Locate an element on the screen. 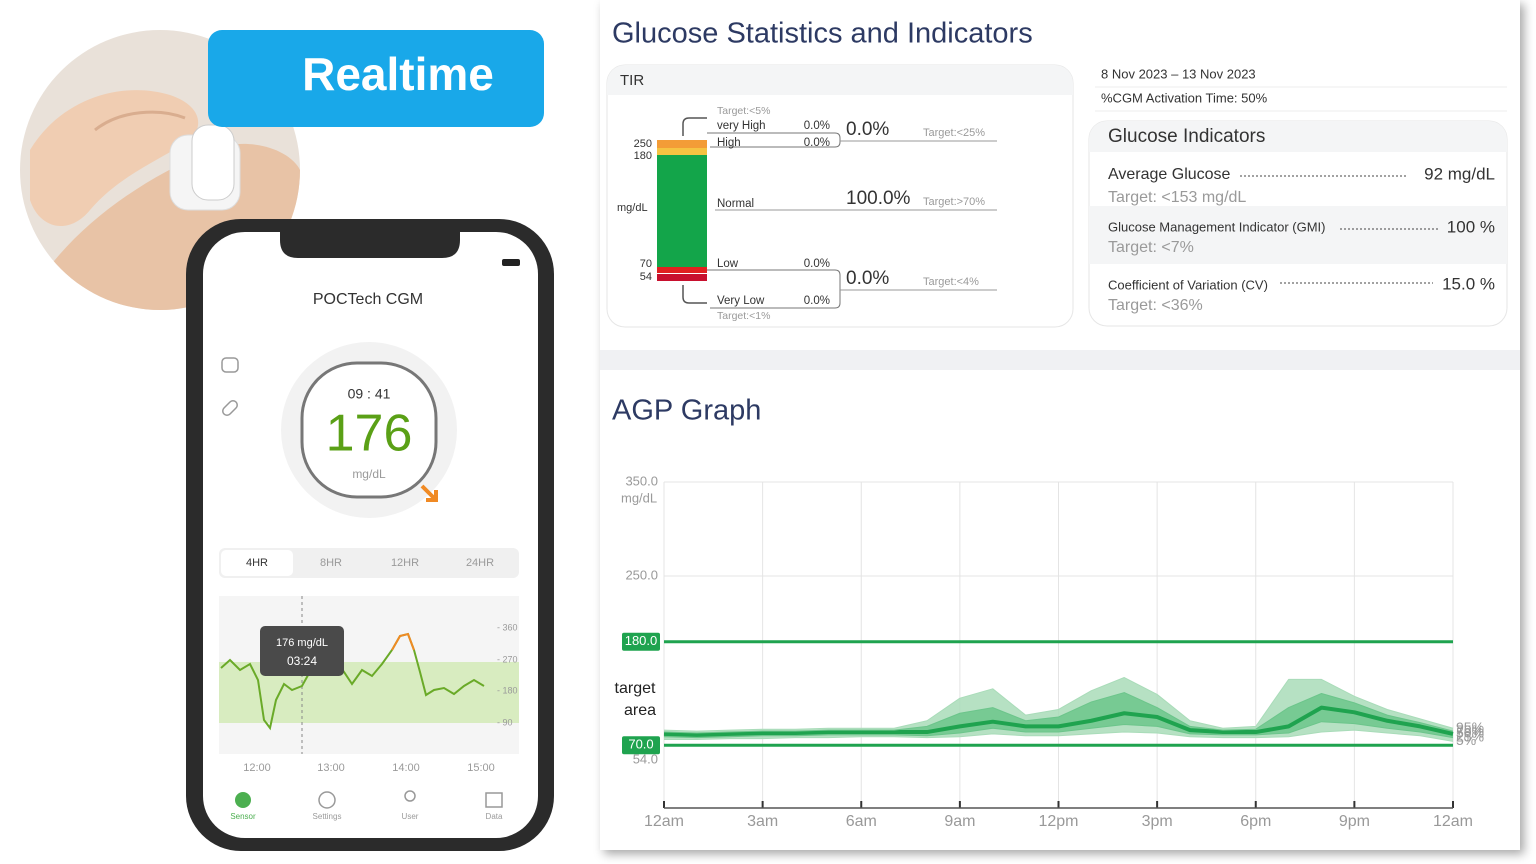 This screenshot has width=1536, height=864. tir-header is located at coordinates (840, 80).